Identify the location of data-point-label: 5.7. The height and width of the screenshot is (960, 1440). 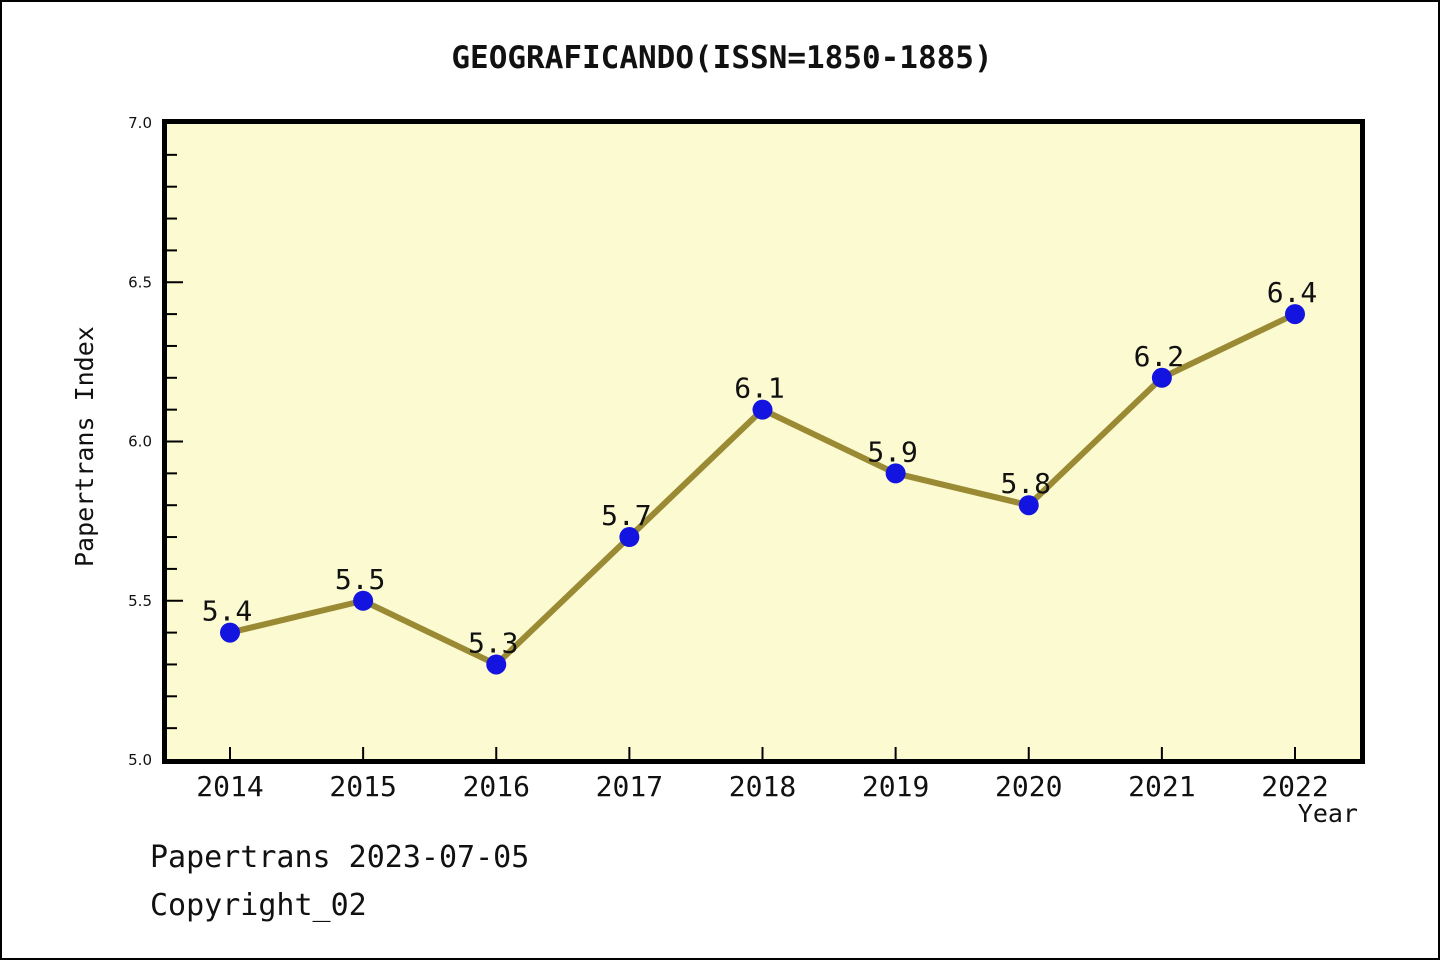
(626, 515).